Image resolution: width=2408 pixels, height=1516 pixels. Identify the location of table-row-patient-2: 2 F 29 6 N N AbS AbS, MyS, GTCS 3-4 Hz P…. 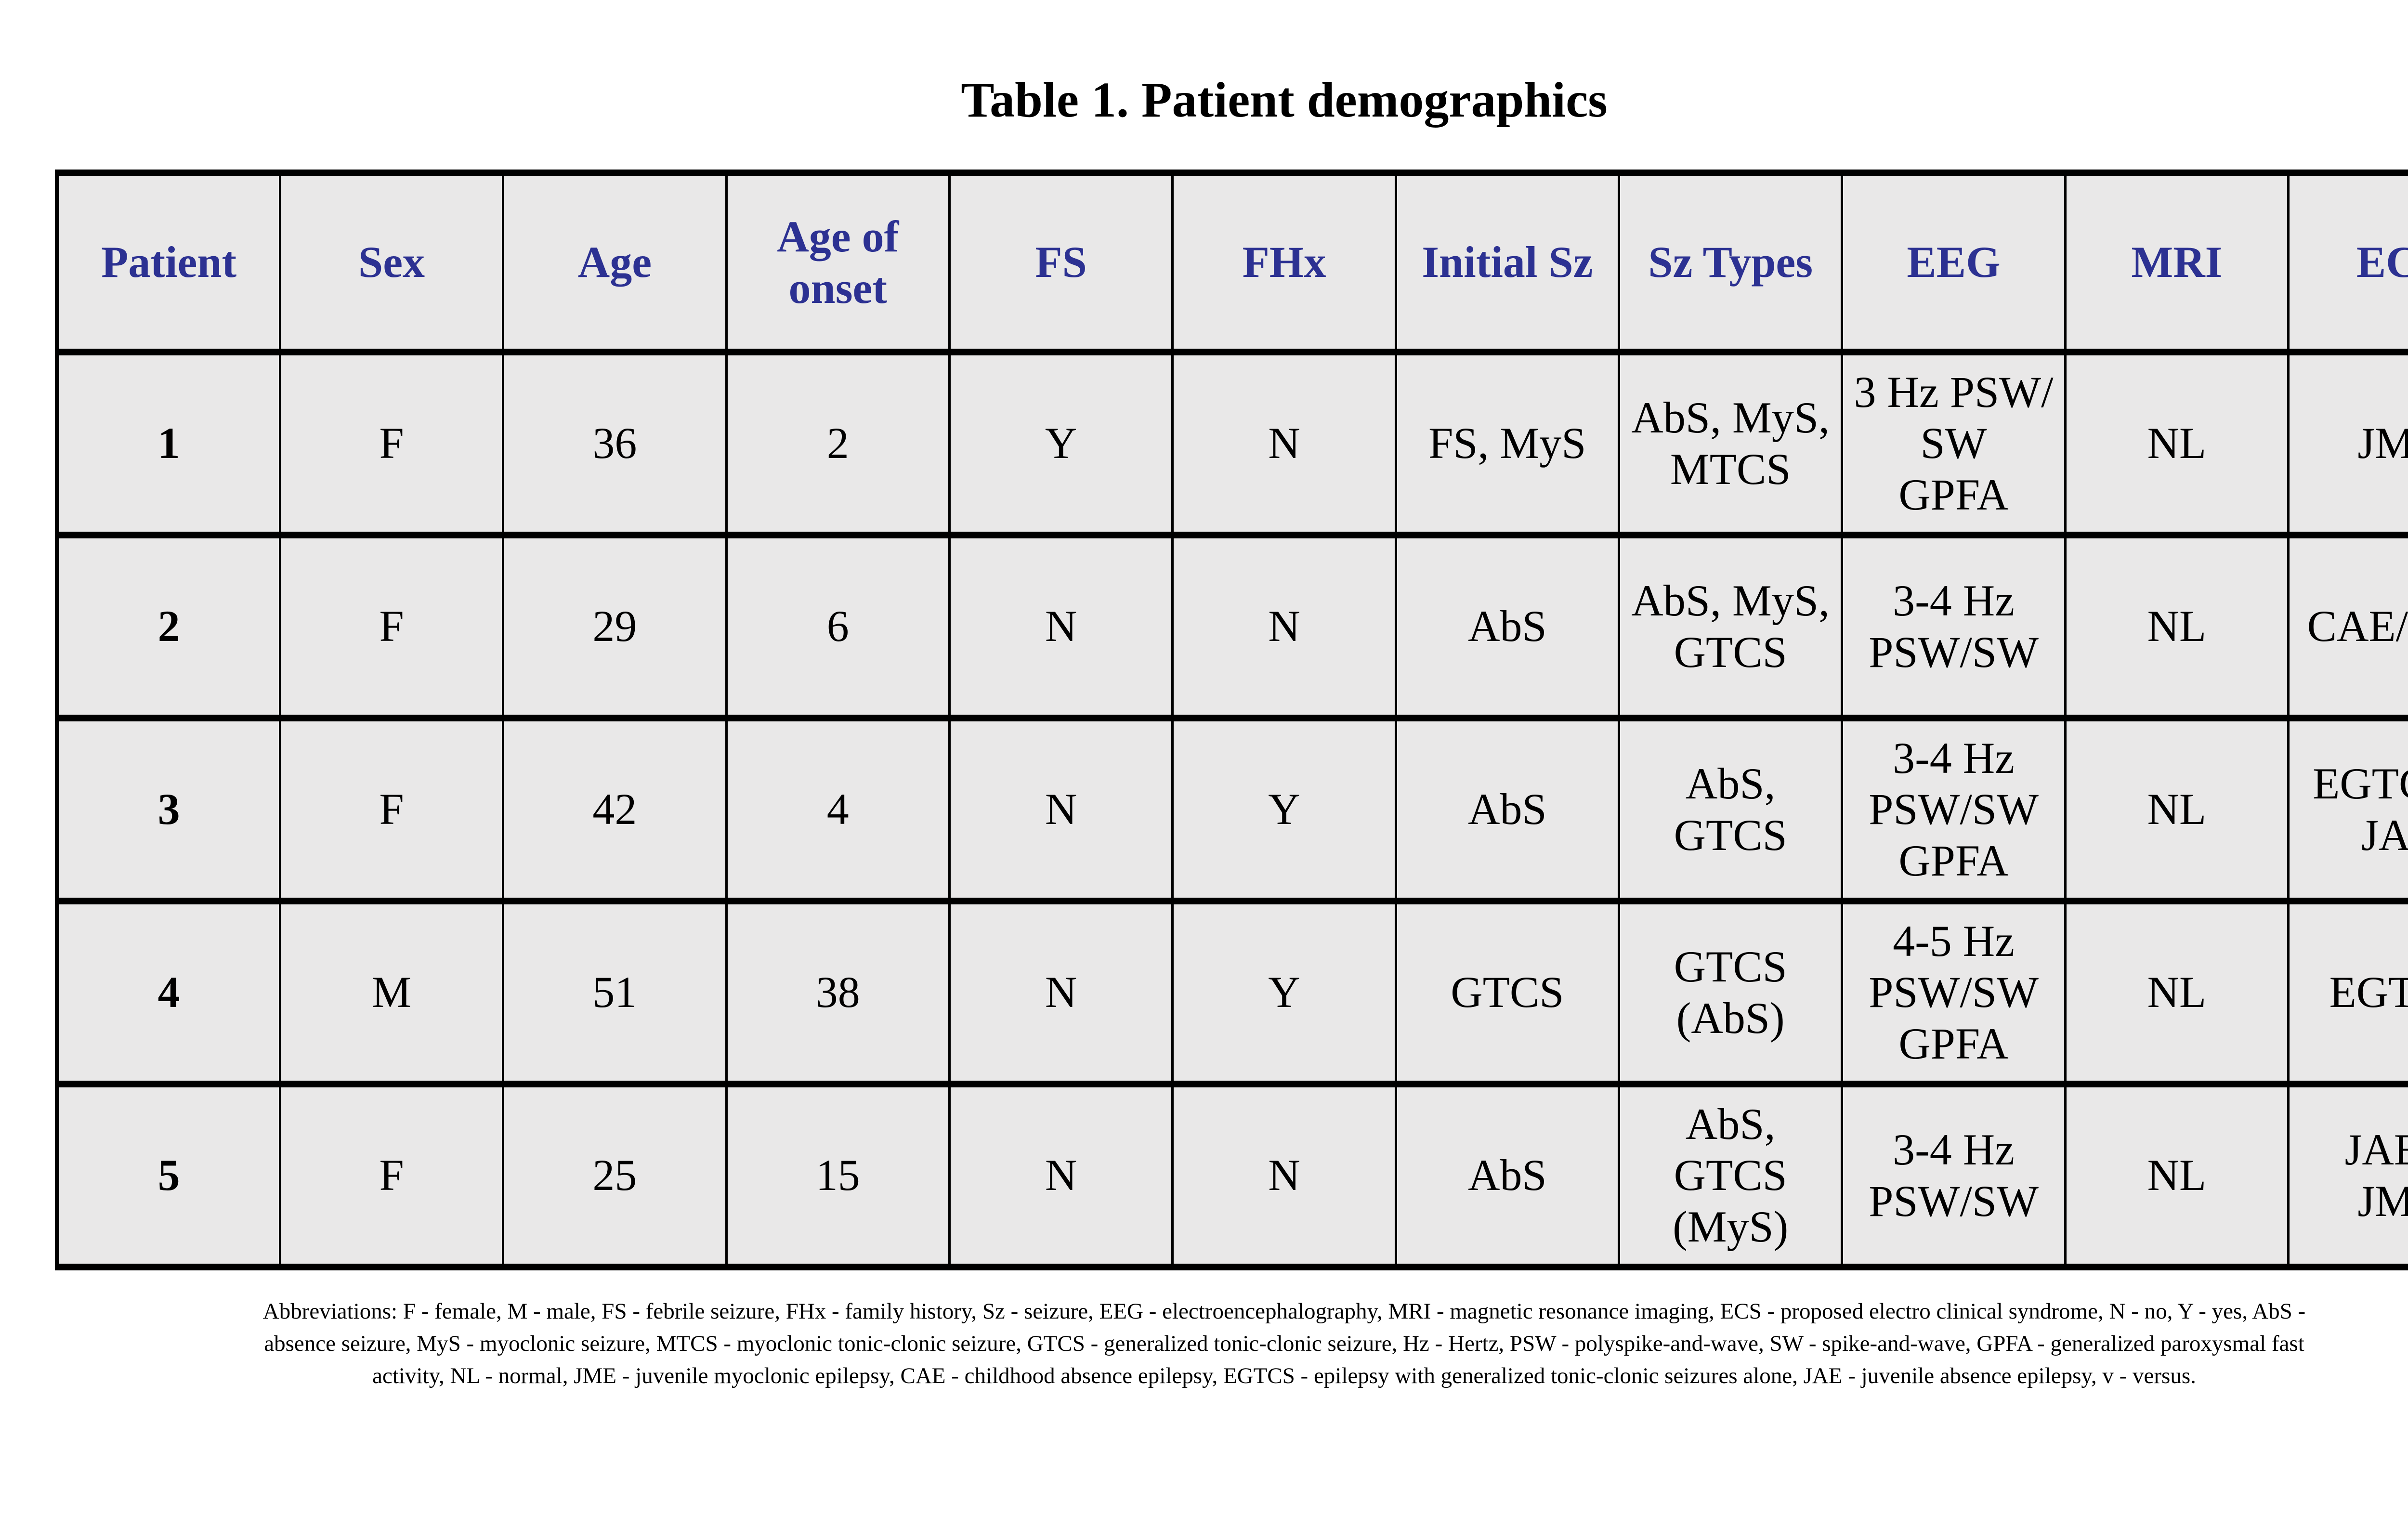
(1232, 626).